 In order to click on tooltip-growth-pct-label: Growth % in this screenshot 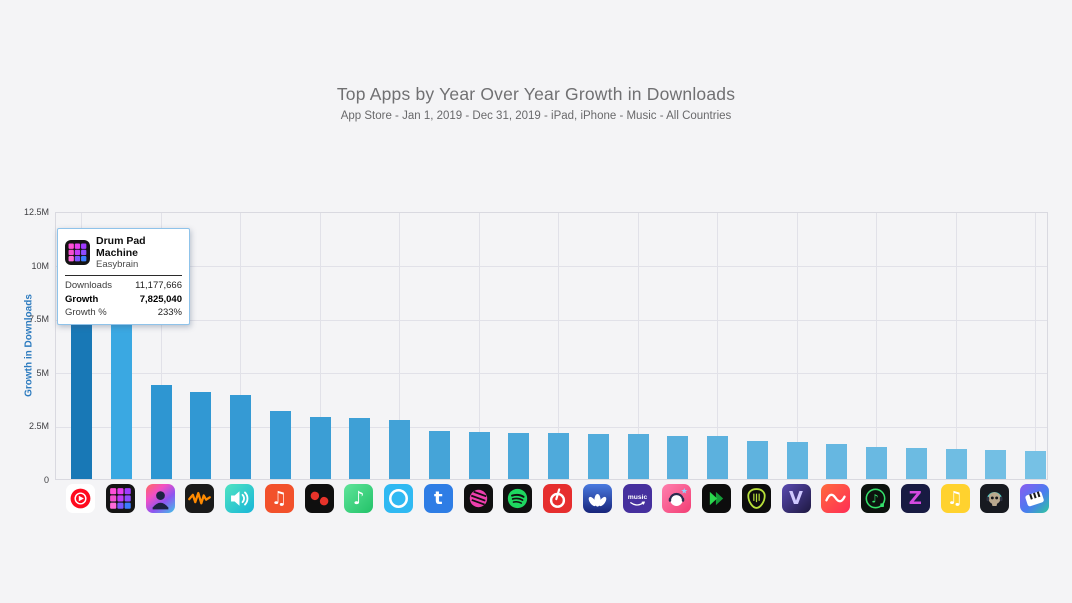, I will do `click(86, 312)`.